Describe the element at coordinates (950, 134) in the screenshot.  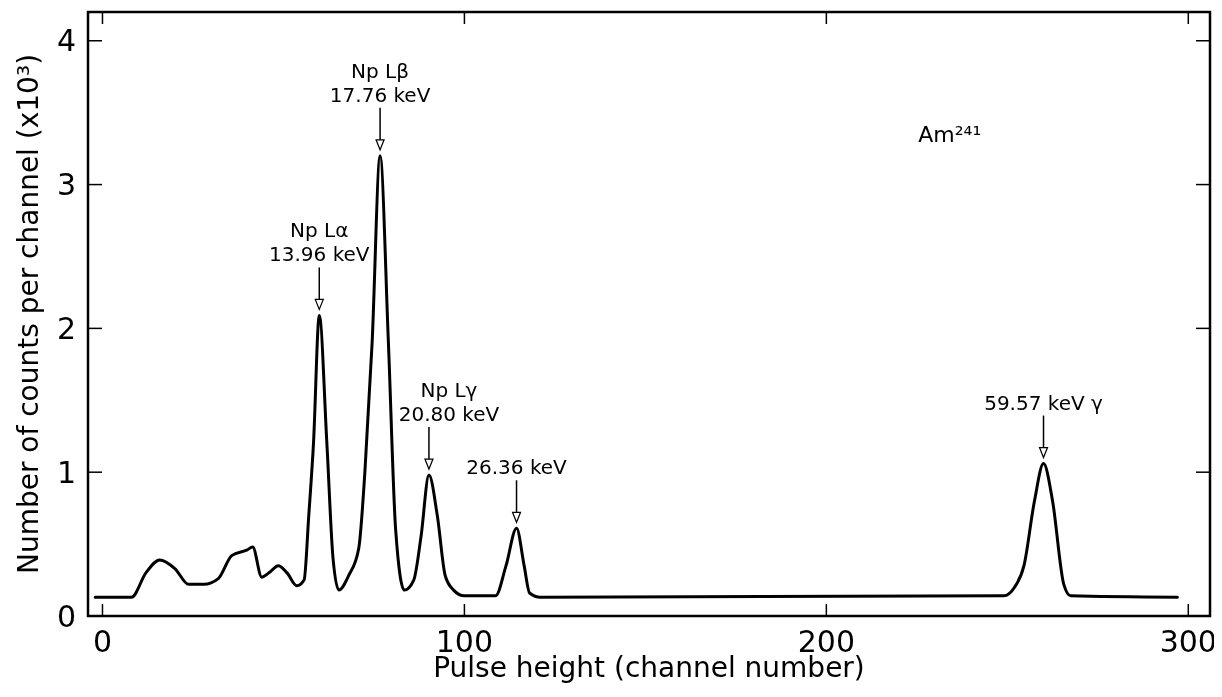
I see `annotation: Am²⁴¹` at that location.